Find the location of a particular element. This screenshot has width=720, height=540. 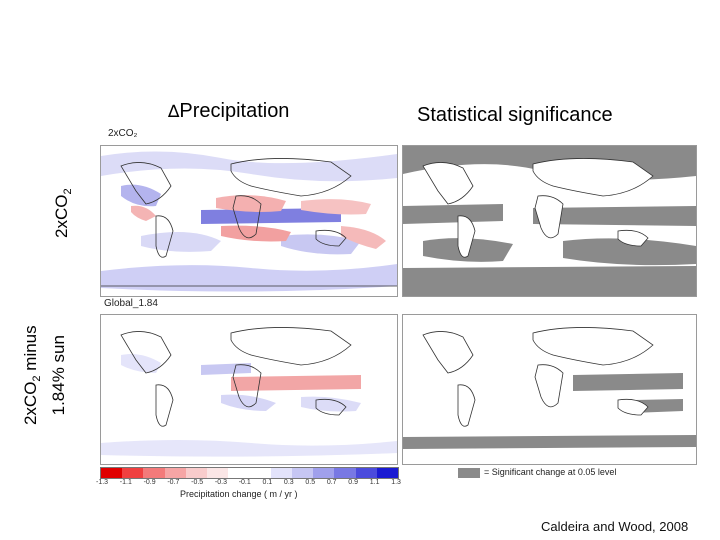

panel-label-2xco2: 2xCO₂ is located at coordinates (123, 133).